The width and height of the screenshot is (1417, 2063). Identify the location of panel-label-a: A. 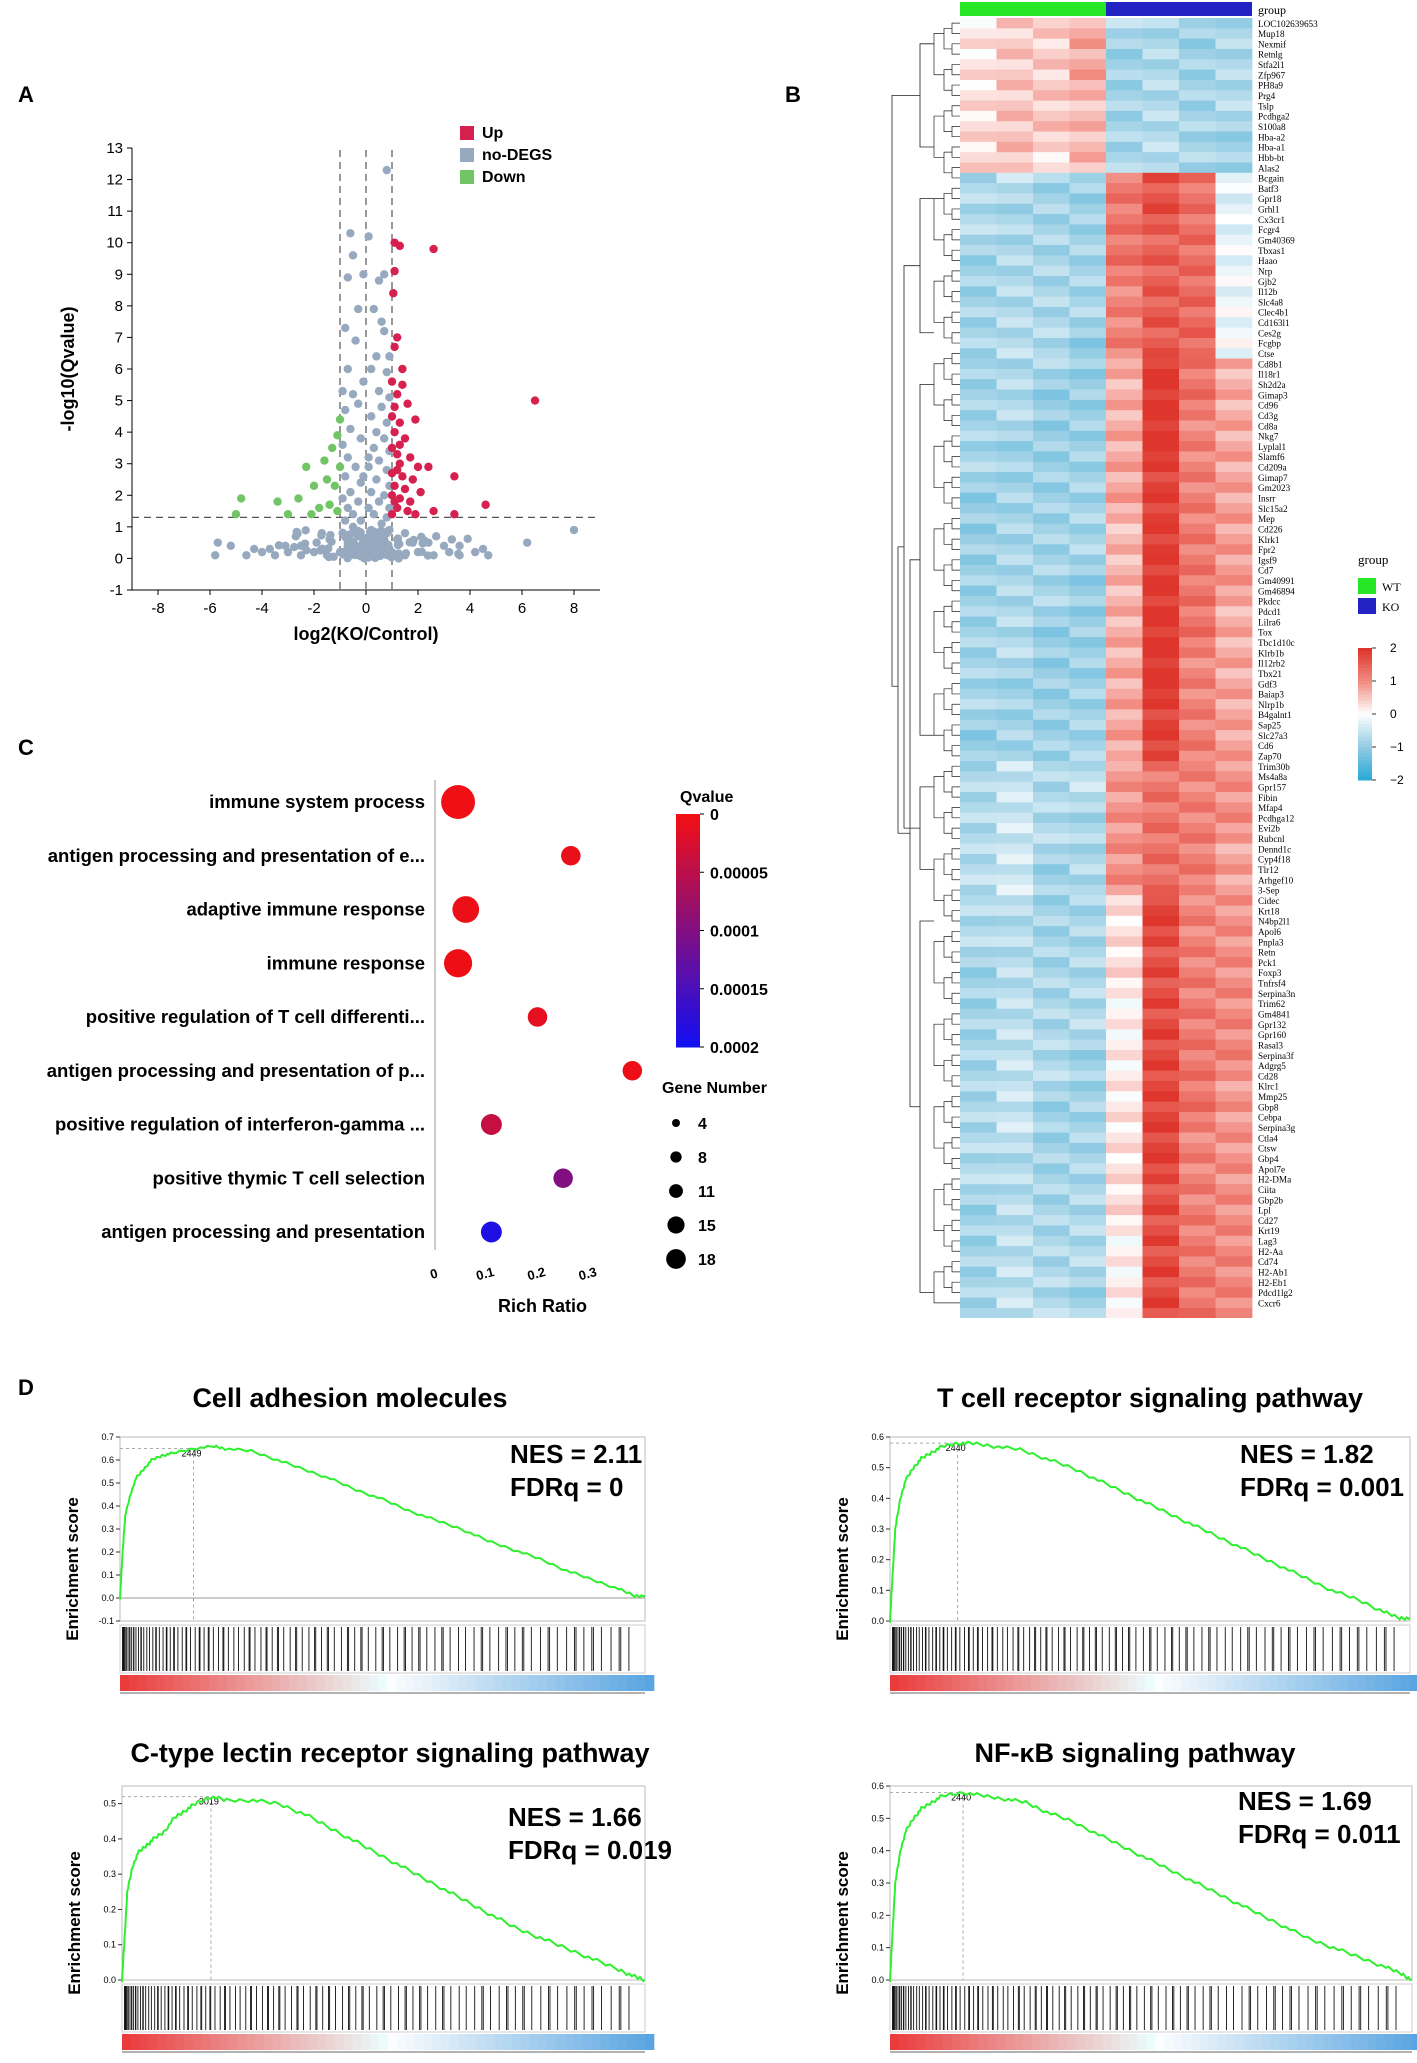
(26, 94).